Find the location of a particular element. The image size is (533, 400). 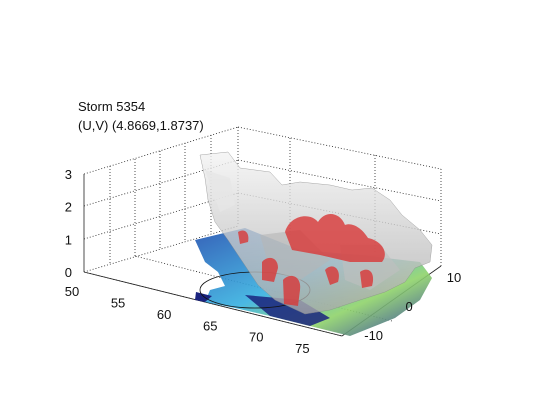

y-tick-label: 0 is located at coordinates (409, 306).